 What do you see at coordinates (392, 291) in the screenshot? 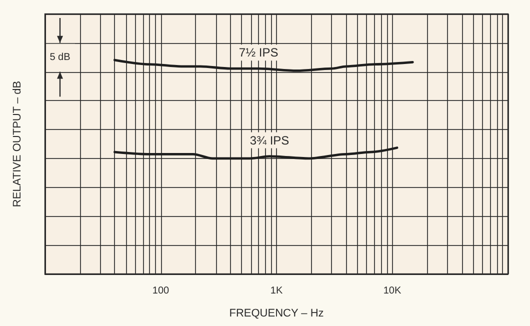
I see `x-tick-label: 10K` at bounding box center [392, 291].